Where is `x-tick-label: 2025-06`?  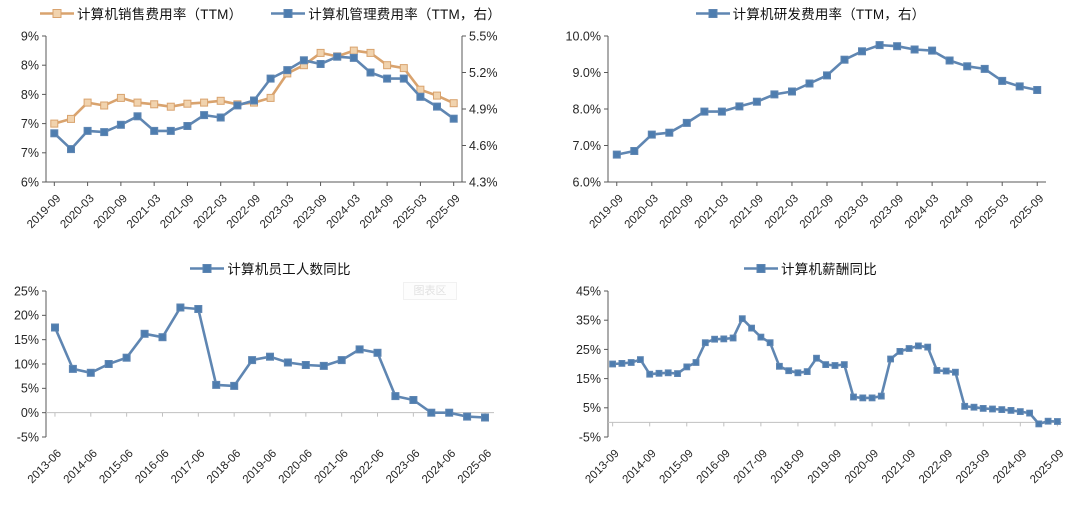
x-tick-label: 2025-06 is located at coordinates (475, 467).